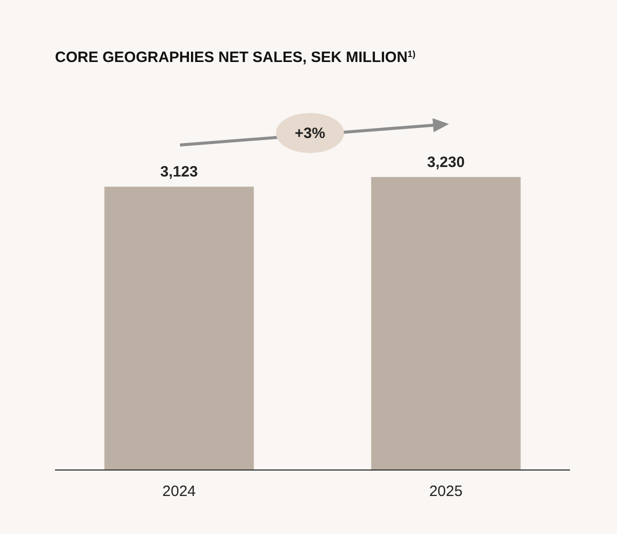  What do you see at coordinates (446, 162) in the screenshot?
I see `data-label: 3,230` at bounding box center [446, 162].